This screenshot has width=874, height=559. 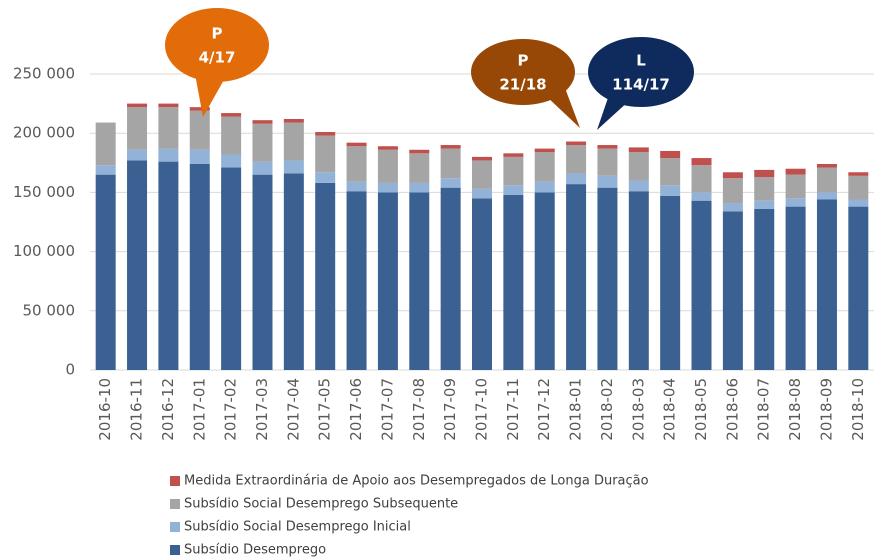 What do you see at coordinates (44, 251) in the screenshot?
I see `y-tick-label: 100 000` at bounding box center [44, 251].